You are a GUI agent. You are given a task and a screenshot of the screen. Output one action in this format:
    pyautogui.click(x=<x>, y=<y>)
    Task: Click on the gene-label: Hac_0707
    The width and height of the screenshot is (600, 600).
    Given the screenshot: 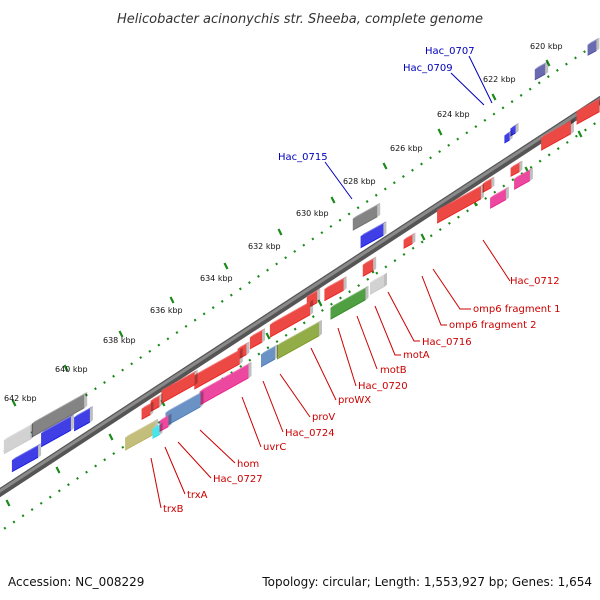 What is the action you would take?
    pyautogui.click(x=450, y=51)
    